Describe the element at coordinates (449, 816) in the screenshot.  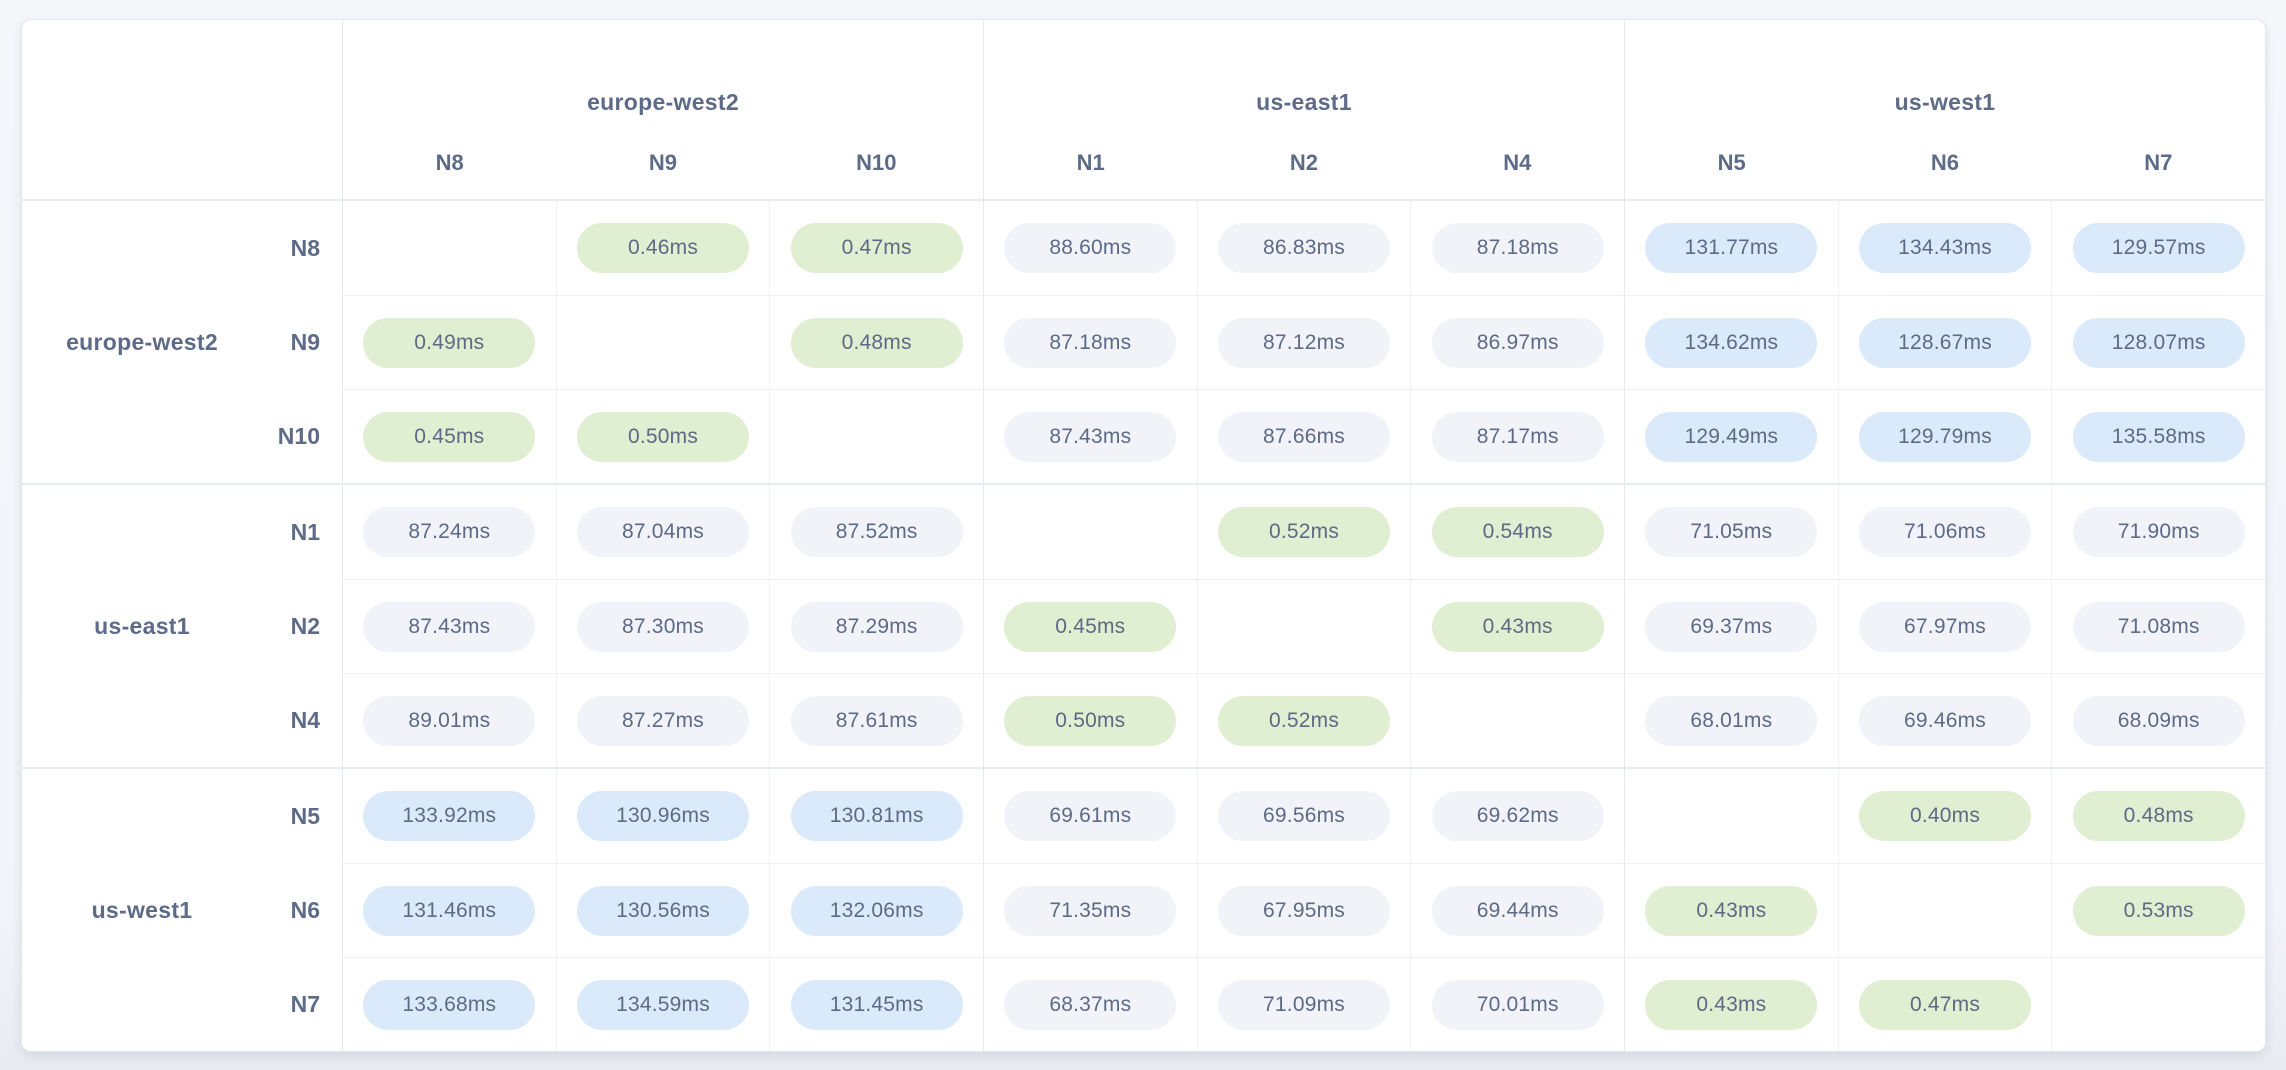
I see `latency-pill: 133.92ms` at that location.